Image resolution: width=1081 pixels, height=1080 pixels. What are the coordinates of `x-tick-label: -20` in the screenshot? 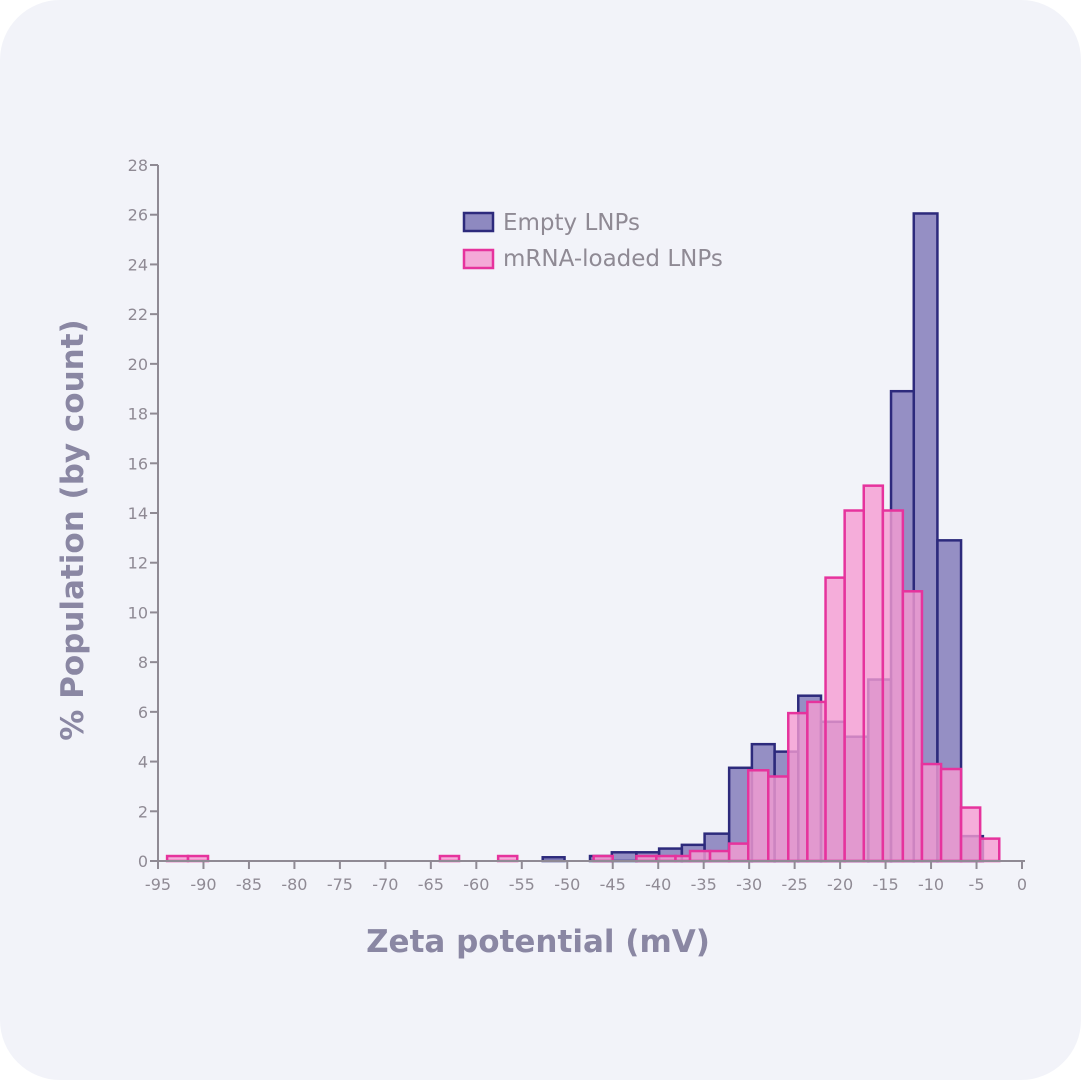 It's located at (840, 884).